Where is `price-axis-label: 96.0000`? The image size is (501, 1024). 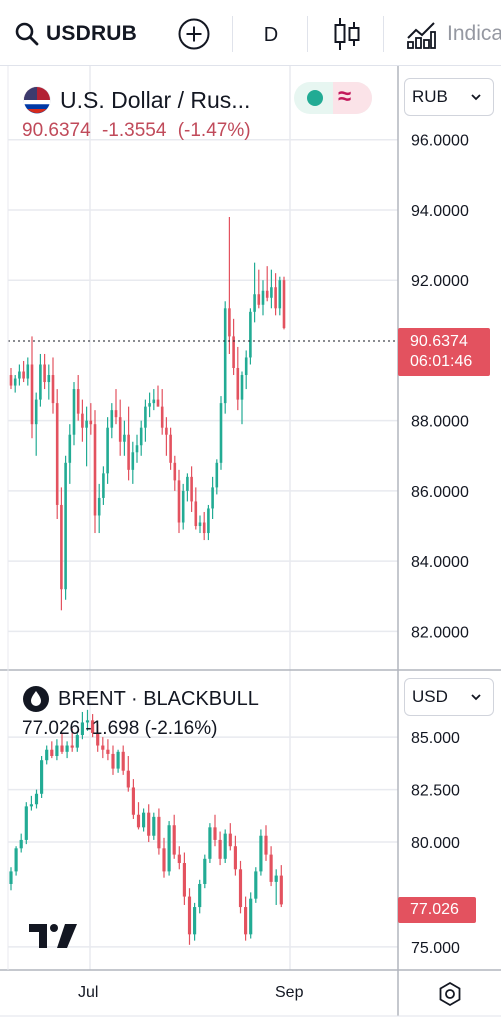 price-axis-label: 96.0000 is located at coordinates (440, 141).